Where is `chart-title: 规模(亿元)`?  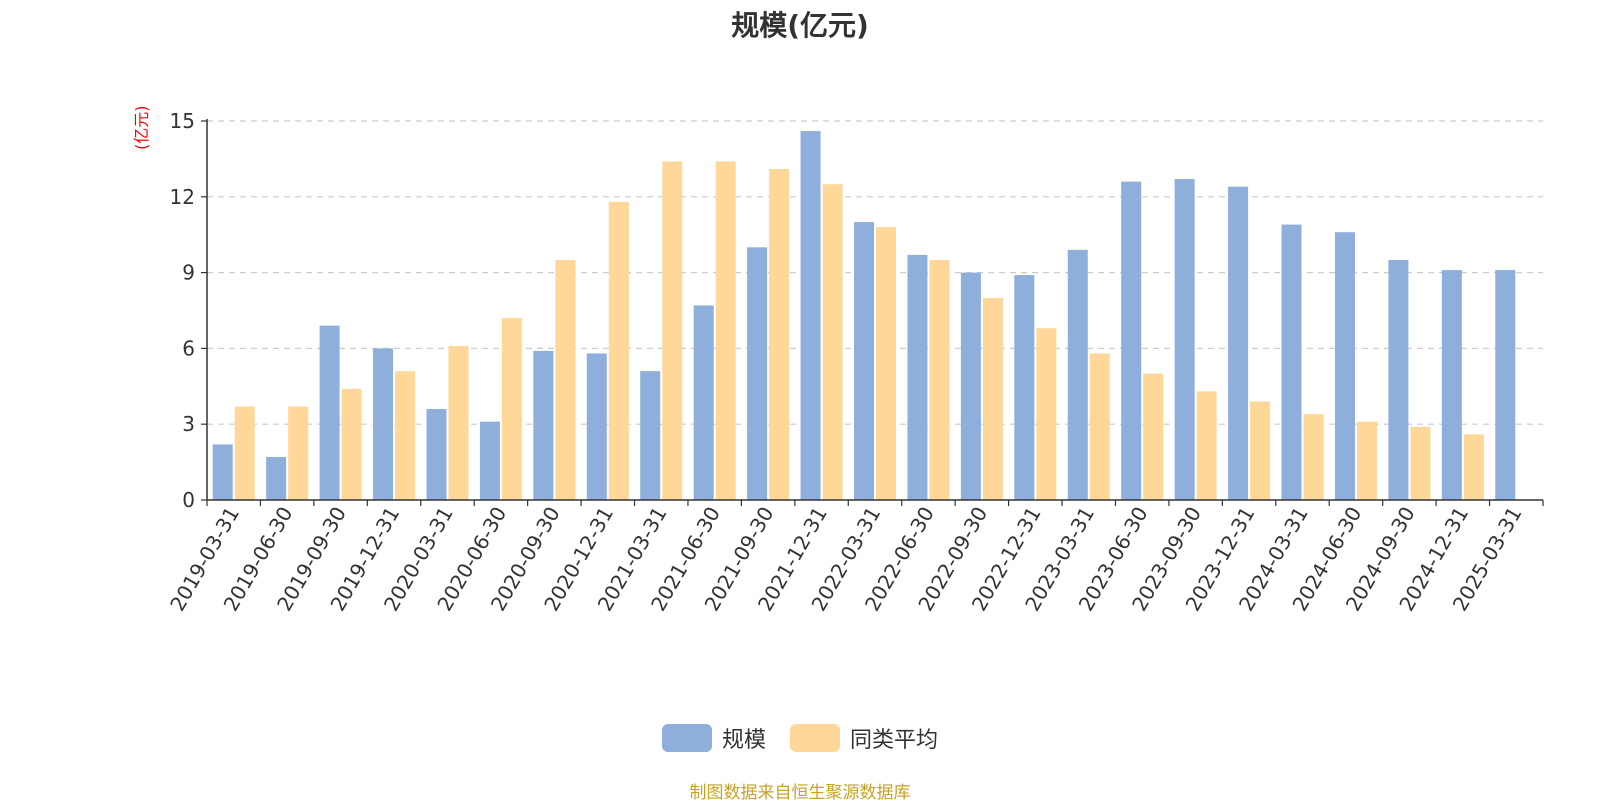 chart-title: 规模(亿元) is located at coordinates (800, 25).